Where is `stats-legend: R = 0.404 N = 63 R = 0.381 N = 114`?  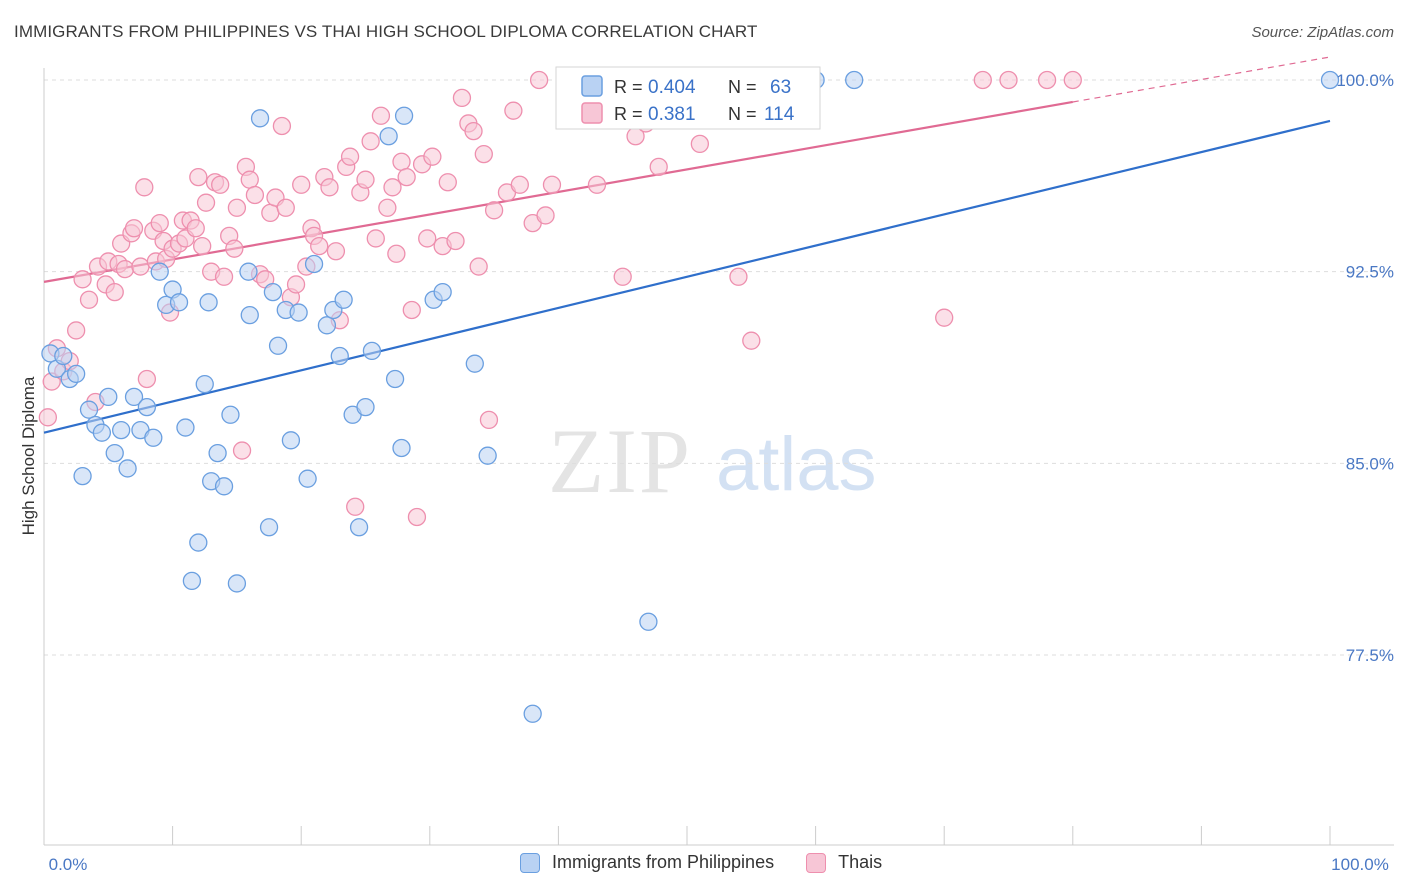 stats-legend: R = 0.404 N = 63 R = 0.381 N = 114 is located at coordinates (688, 98).